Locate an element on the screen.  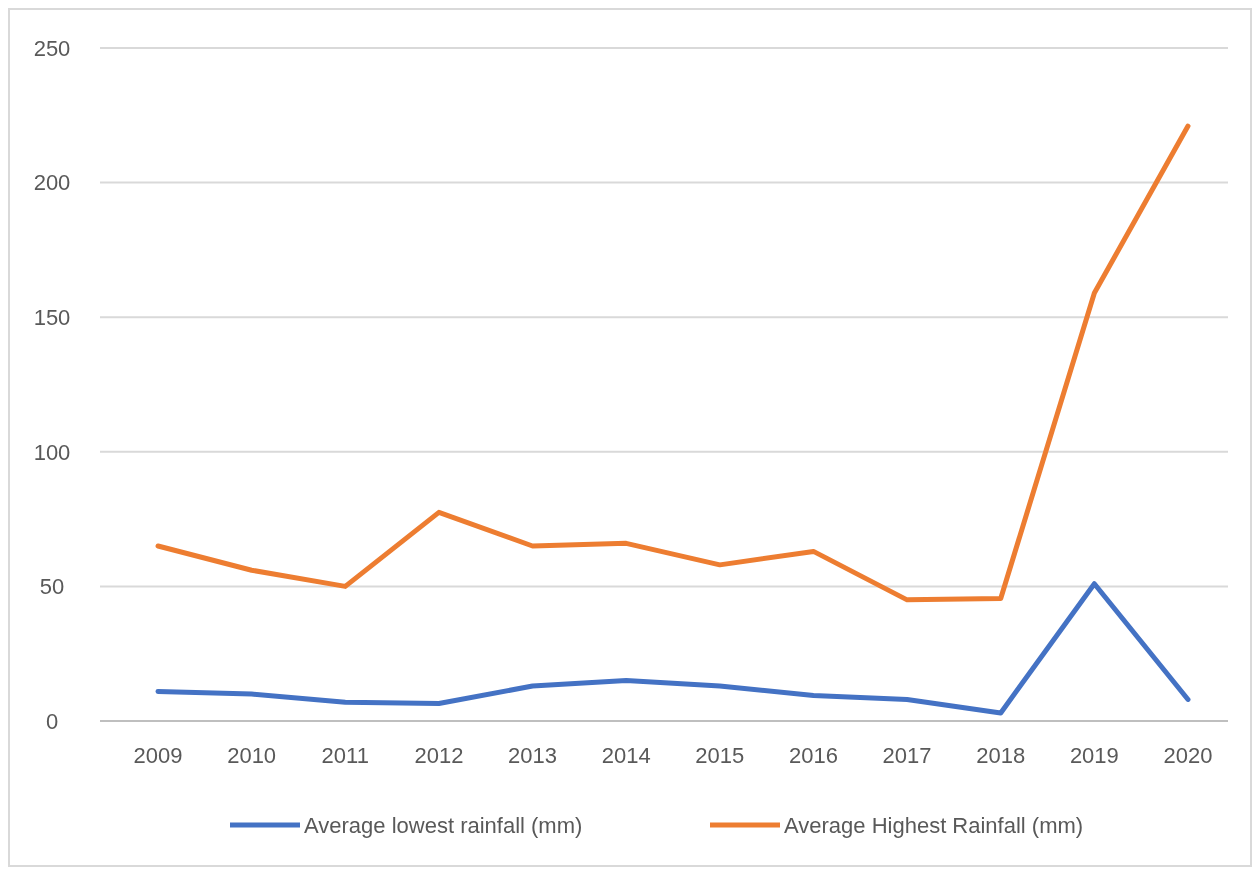
legend-label: Average Highest Rainfall (mm) is located at coordinates (934, 825).